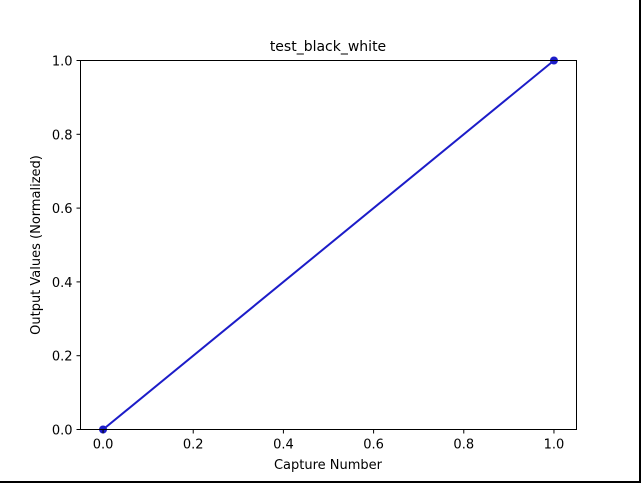 The image size is (641, 483). What do you see at coordinates (328, 465) in the screenshot?
I see `x-axis-label: Capture Number` at bounding box center [328, 465].